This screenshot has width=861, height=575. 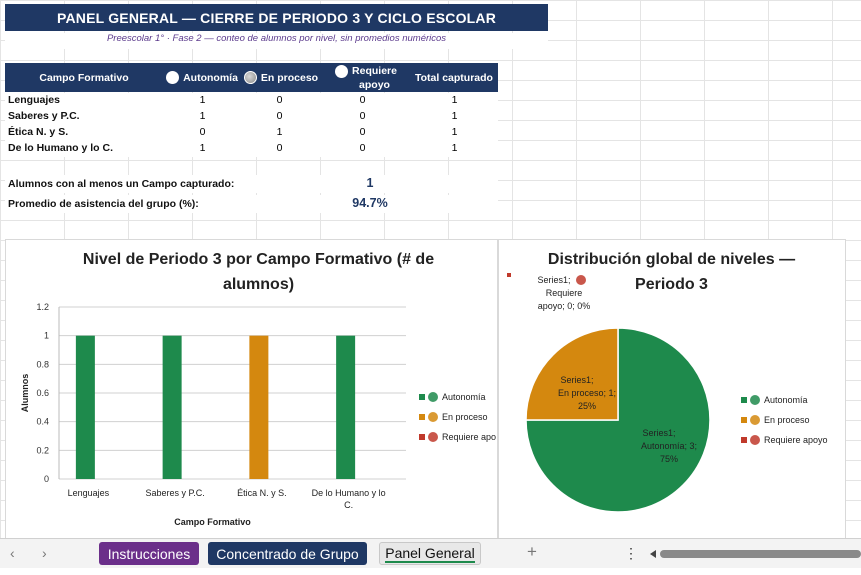 I want to click on next-sheet-icon: ›, so click(x=44, y=553).